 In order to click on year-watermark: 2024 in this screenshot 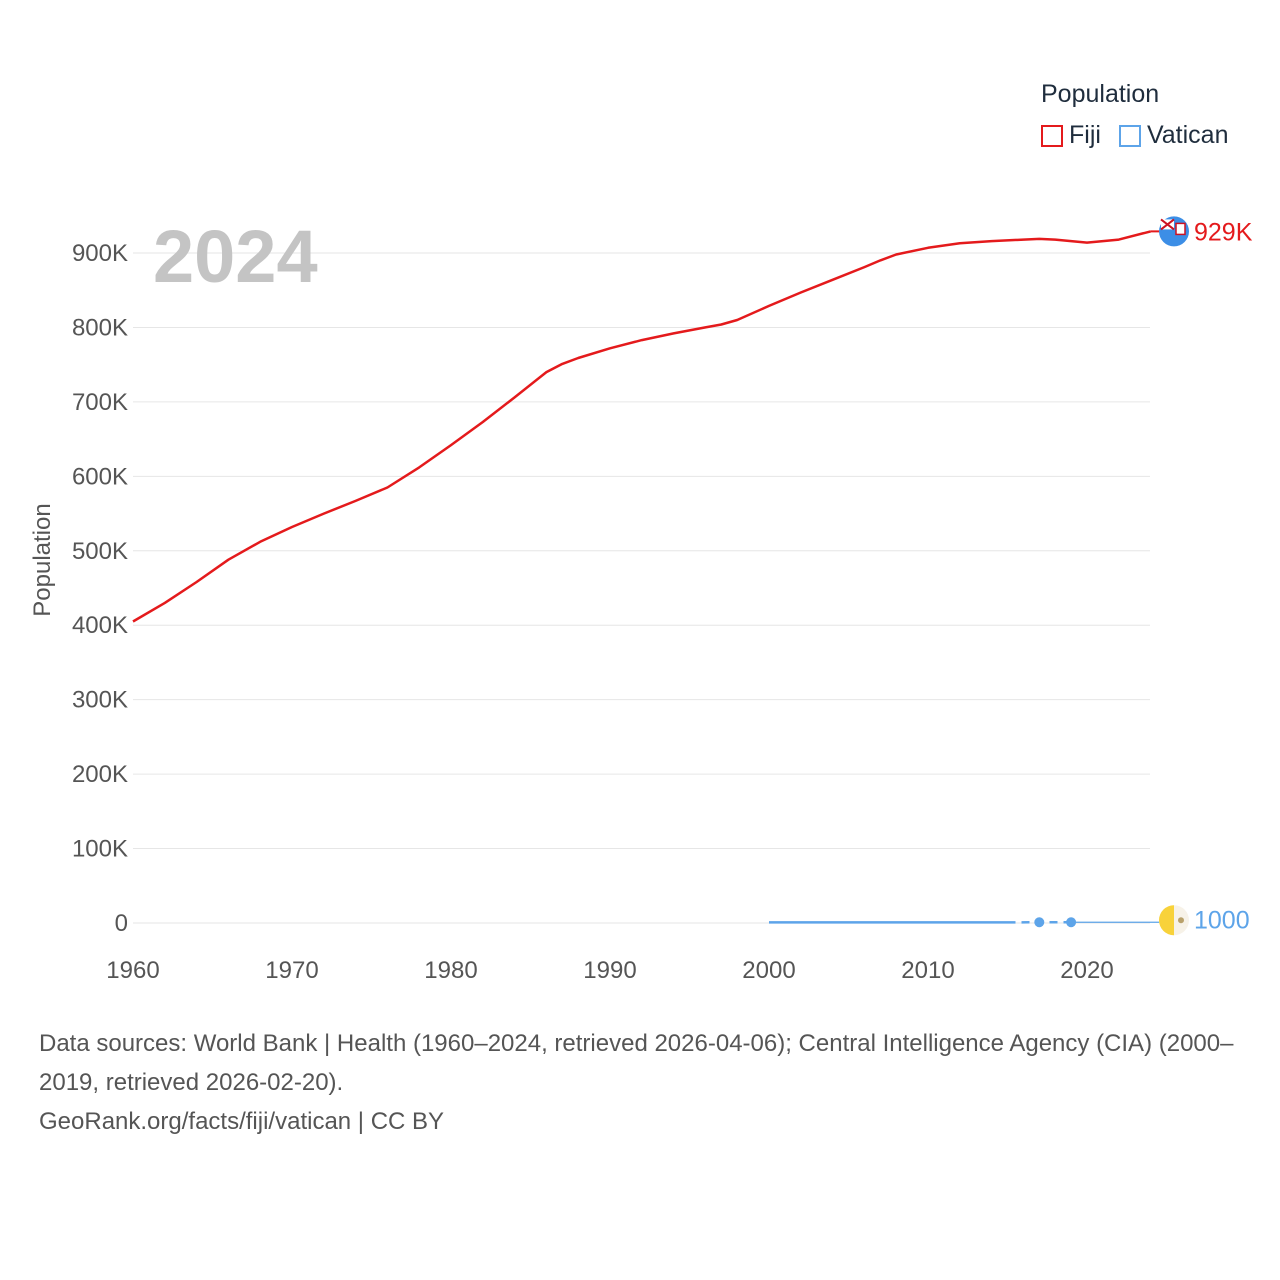, I will do `click(235, 256)`.